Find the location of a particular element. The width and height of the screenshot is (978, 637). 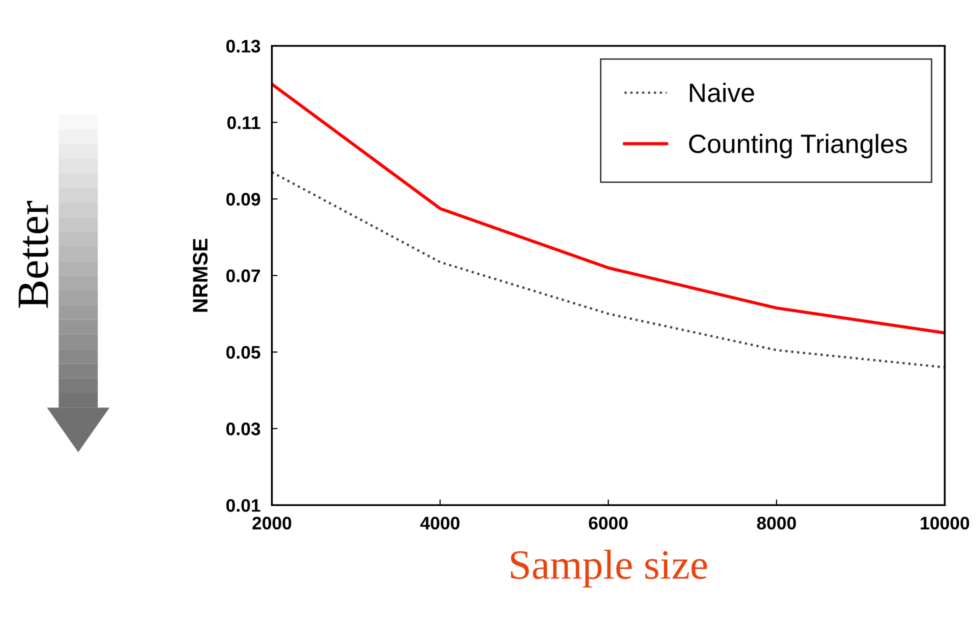

x-tick-label: 6000 is located at coordinates (608, 523).